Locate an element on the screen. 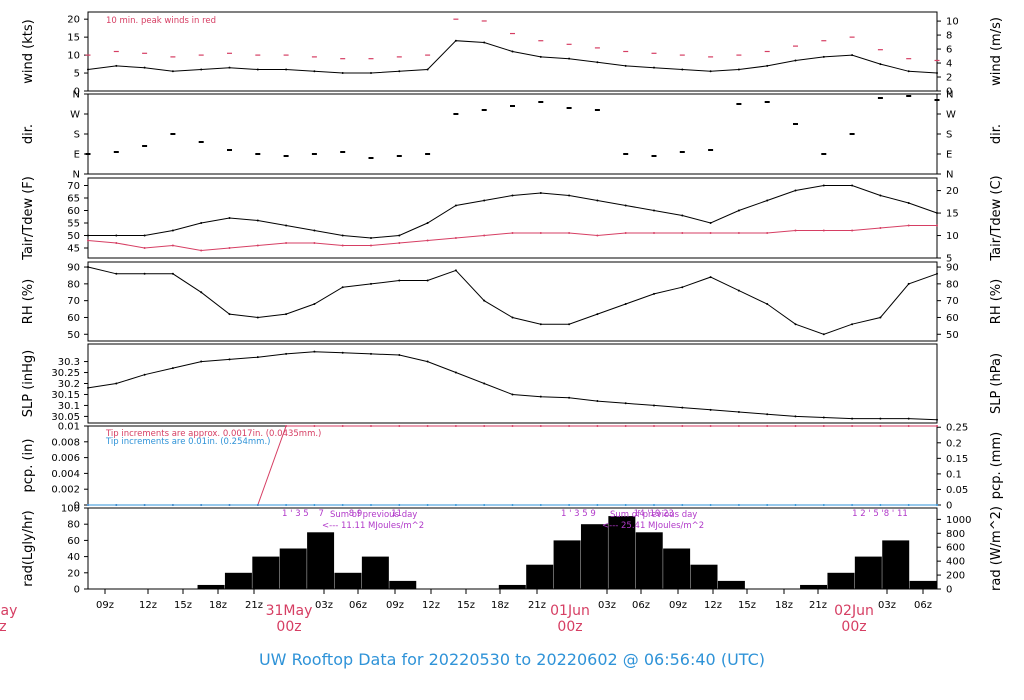 This screenshot has width=1024, height=700. rad-left-tick-label: 0 is located at coordinates (77, 590).